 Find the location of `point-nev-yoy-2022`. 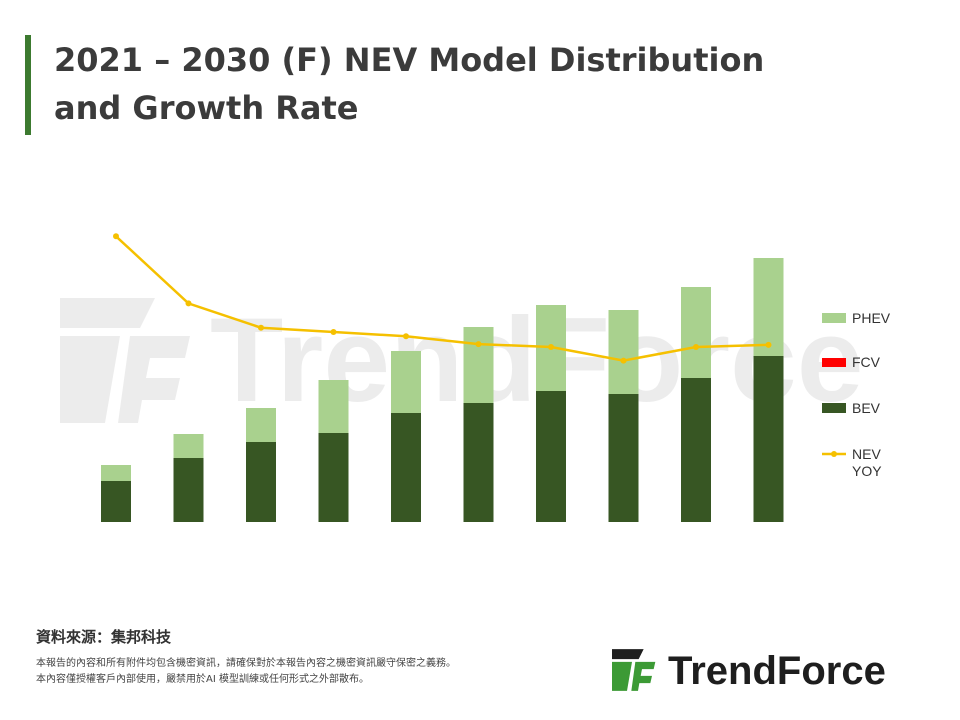

point-nev-yoy-2022 is located at coordinates (188, 303).